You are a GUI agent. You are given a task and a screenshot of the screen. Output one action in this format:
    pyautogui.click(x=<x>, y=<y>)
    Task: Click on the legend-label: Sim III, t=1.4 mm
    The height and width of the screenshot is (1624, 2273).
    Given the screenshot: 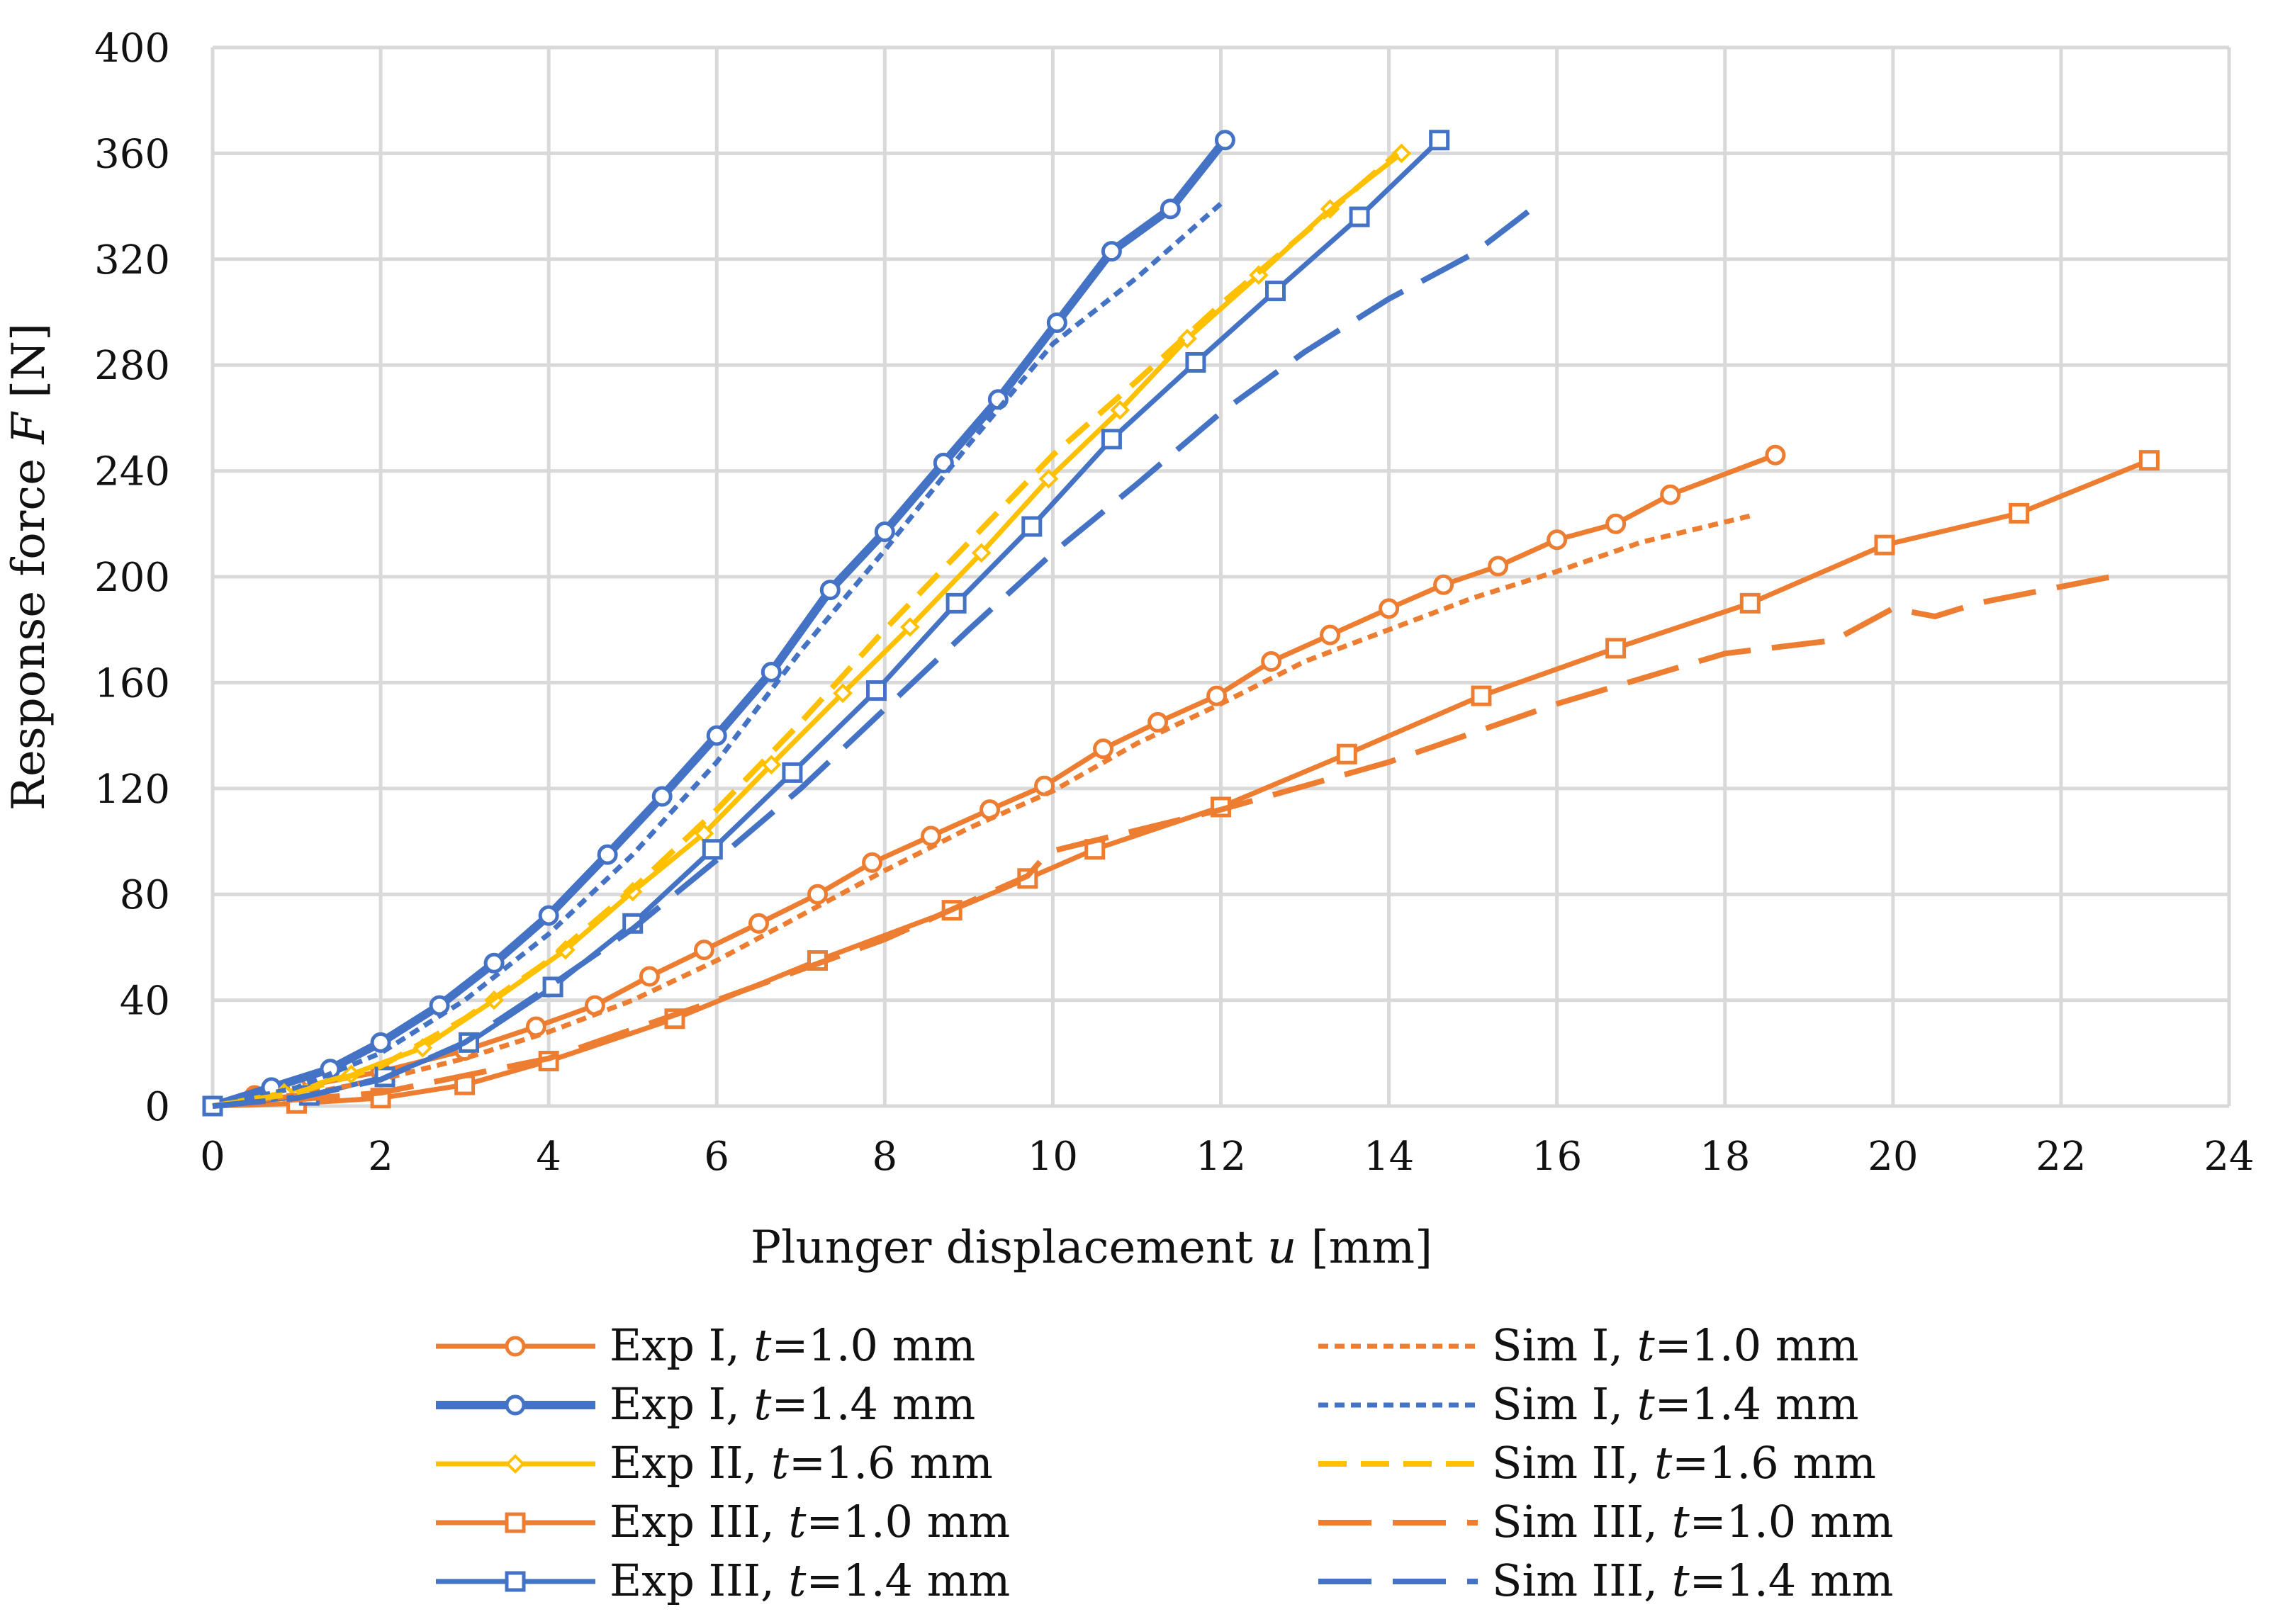 What is the action you would take?
    pyautogui.click(x=1692, y=1581)
    